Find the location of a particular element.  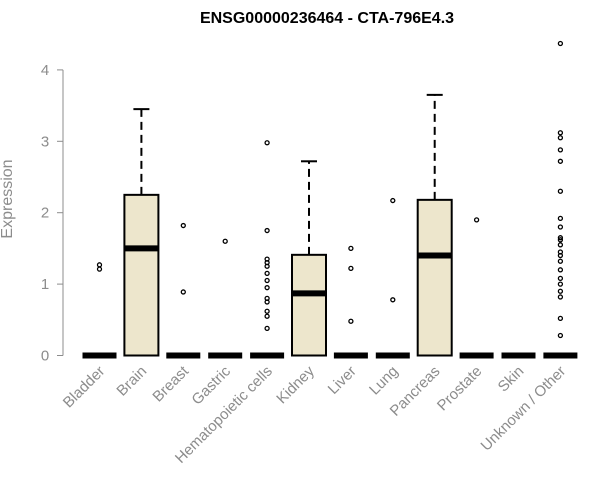

y-tick-label: 0 is located at coordinates (45, 356).